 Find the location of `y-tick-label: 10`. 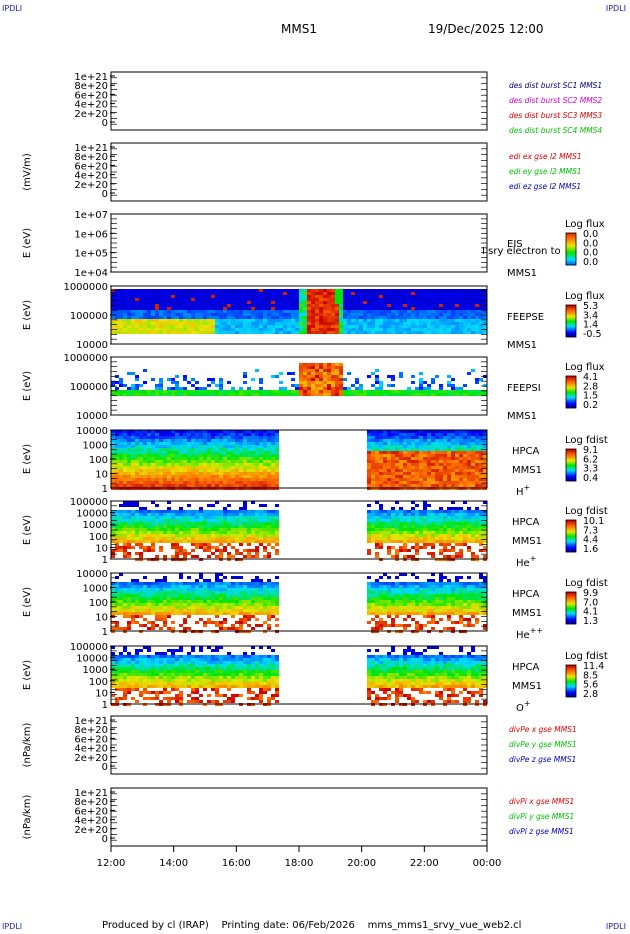

y-tick-label: 10 is located at coordinates (101, 475).